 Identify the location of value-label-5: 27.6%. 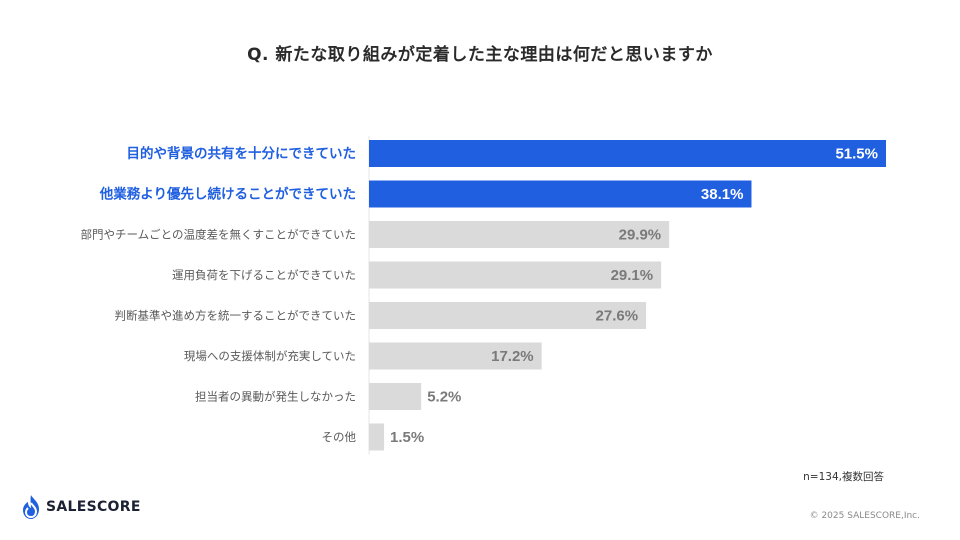
(617, 315).